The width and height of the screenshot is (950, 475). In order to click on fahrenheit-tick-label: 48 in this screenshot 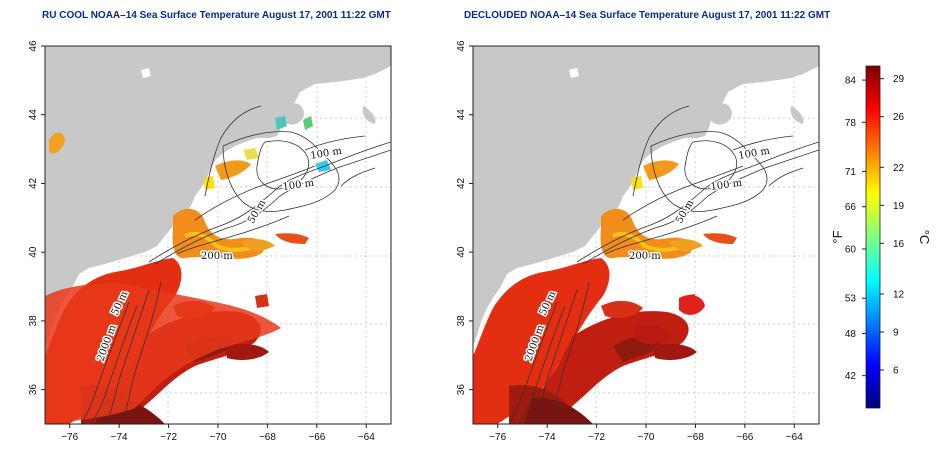, I will do `click(851, 334)`.